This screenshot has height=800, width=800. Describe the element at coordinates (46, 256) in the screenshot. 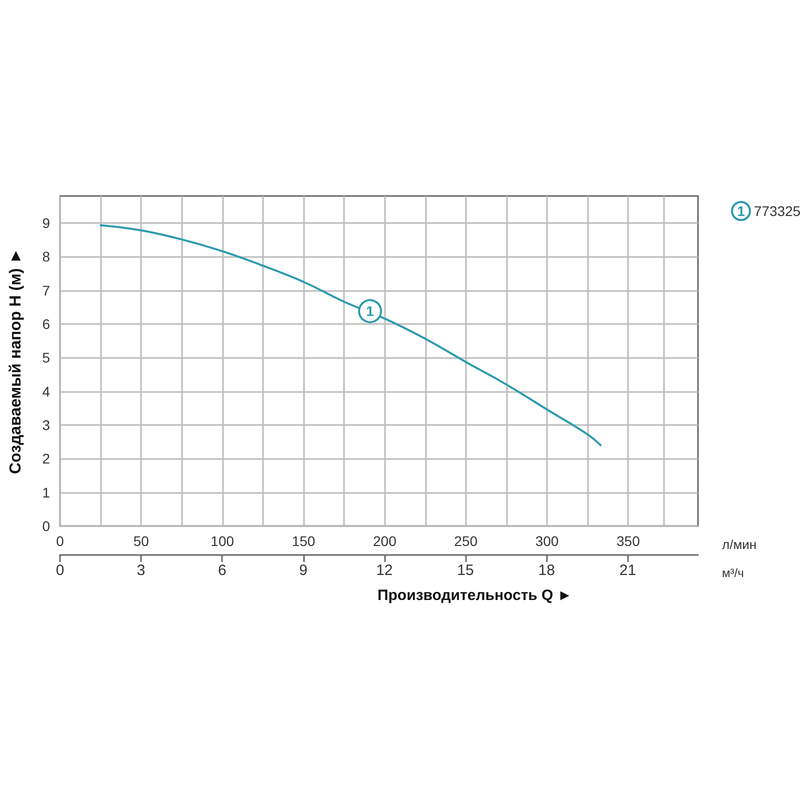

I see `y-tick-label: 8` at that location.